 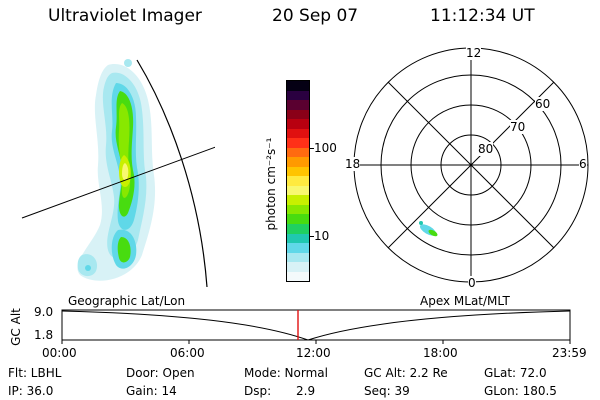 What do you see at coordinates (16, 327) in the screenshot?
I see `gc-alt-axis-title: GC Alt` at bounding box center [16, 327].